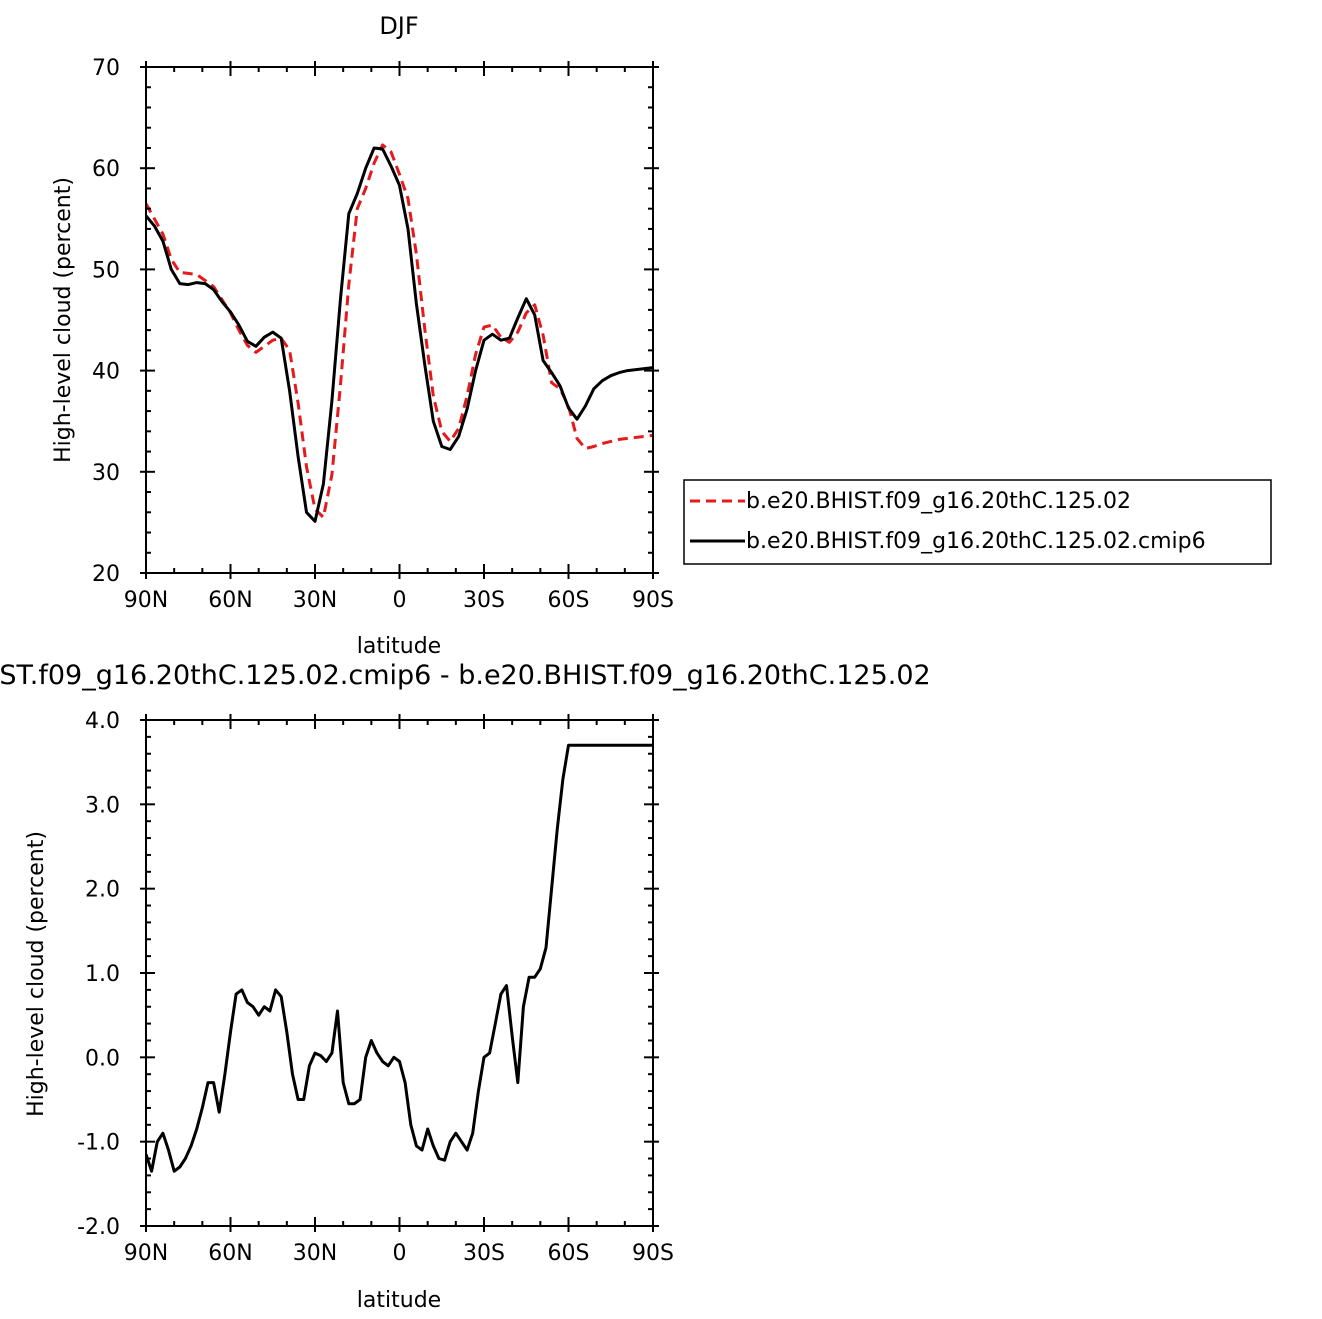 This screenshot has height=1319, width=1322. Describe the element at coordinates (976, 541) in the screenshot. I see `legend-label-series-2: b.e20.BHIST.f09_g16.20thC.125.02.cmip6` at that location.